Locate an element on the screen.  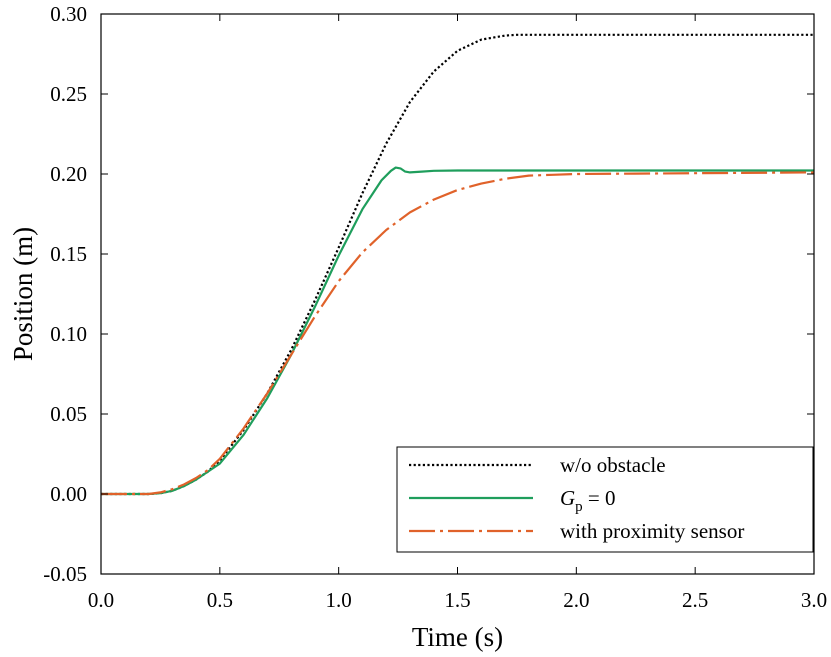
x-tick-label: 0.5 is located at coordinates (220, 600).